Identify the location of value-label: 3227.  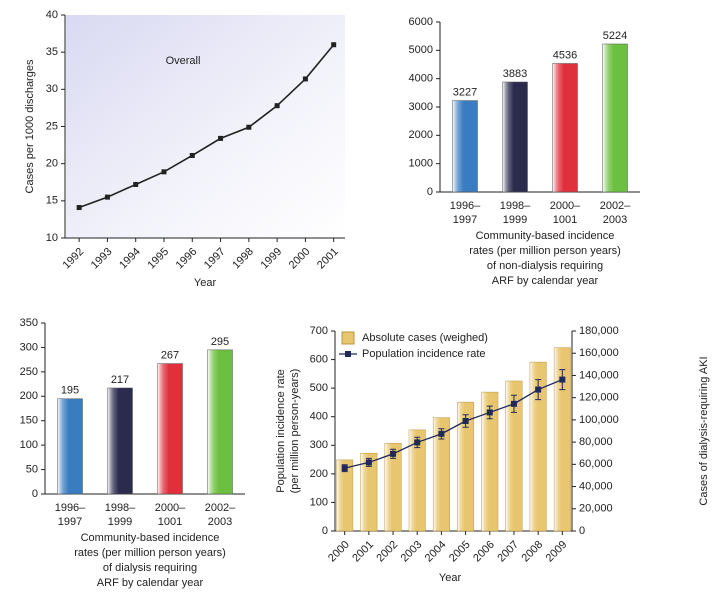
(465, 92).